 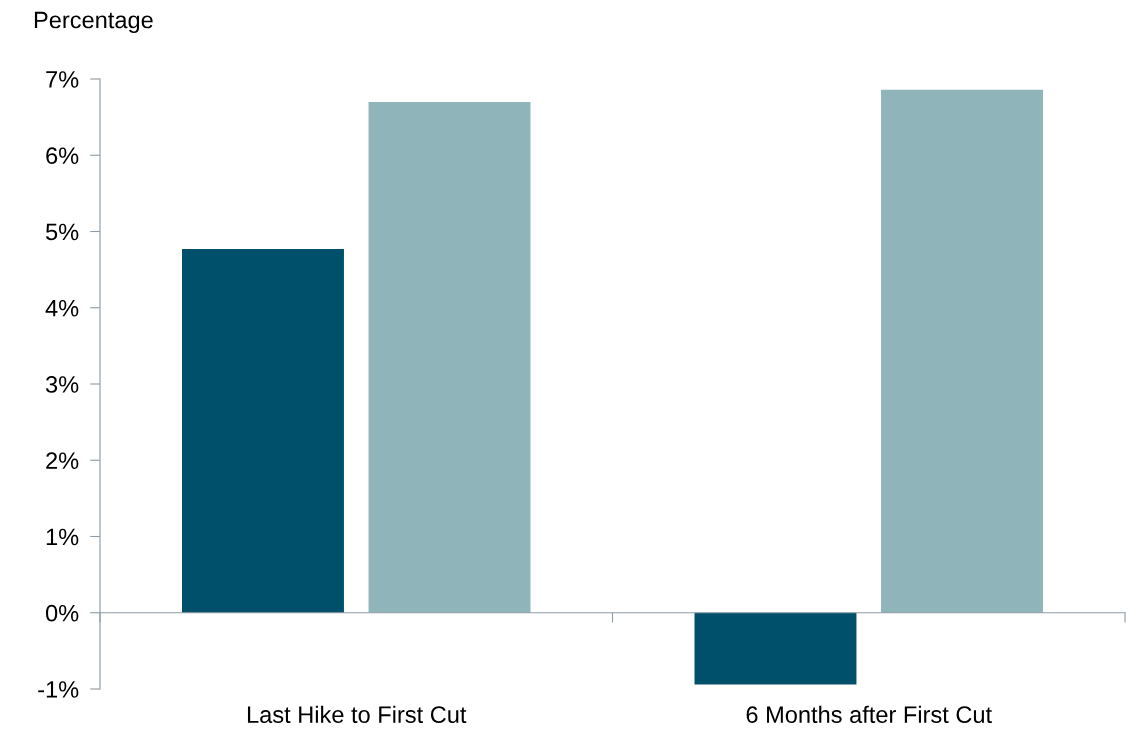 I want to click on y-tick-label: 4%, so click(x=62, y=308).